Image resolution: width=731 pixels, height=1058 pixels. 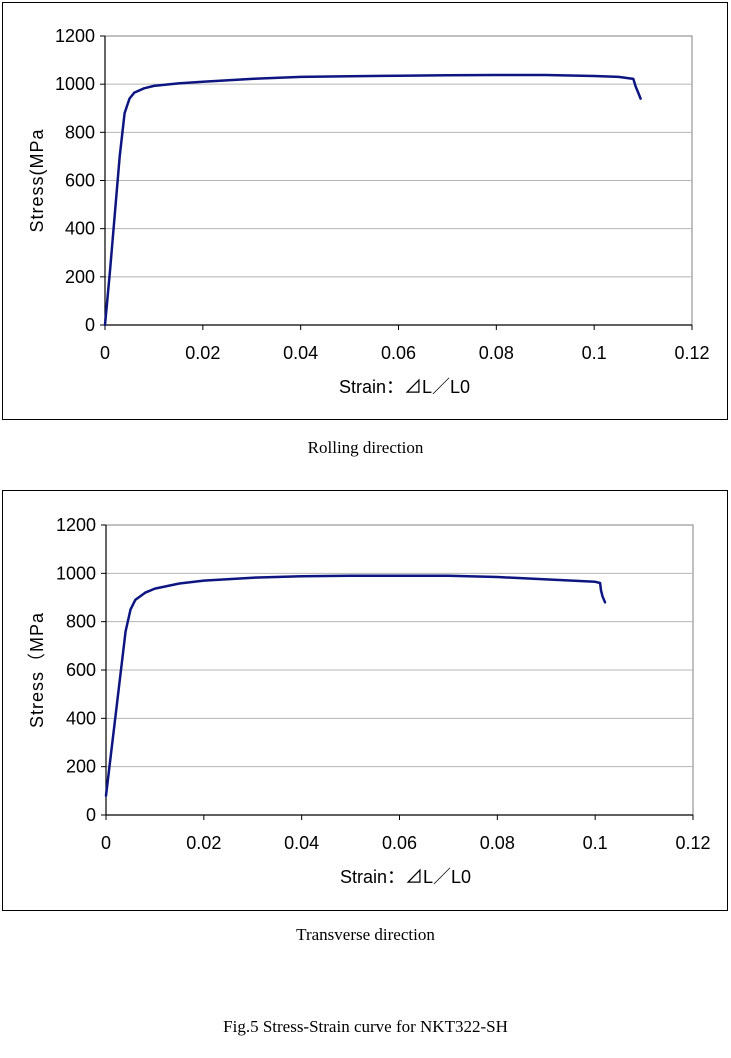 I want to click on series-line, so click(x=355, y=685).